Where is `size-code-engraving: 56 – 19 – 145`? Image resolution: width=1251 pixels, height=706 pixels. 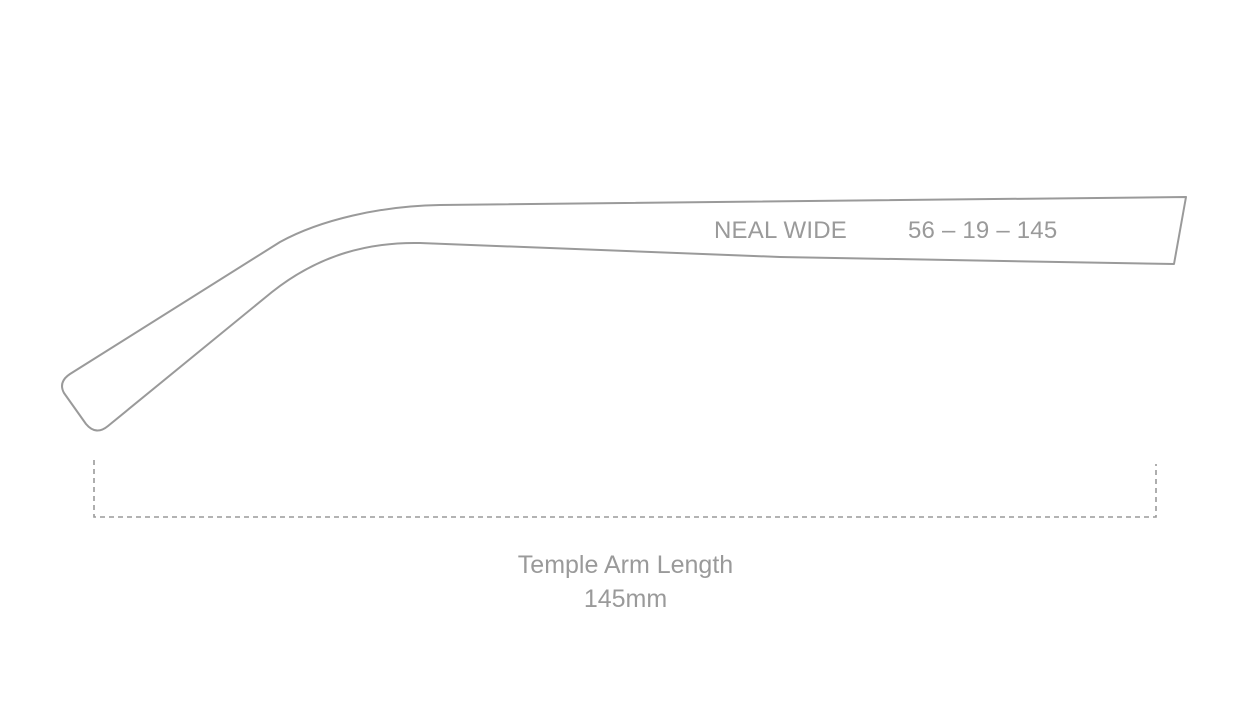
size-code-engraving: 56 – 19 – 145 is located at coordinates (982, 230).